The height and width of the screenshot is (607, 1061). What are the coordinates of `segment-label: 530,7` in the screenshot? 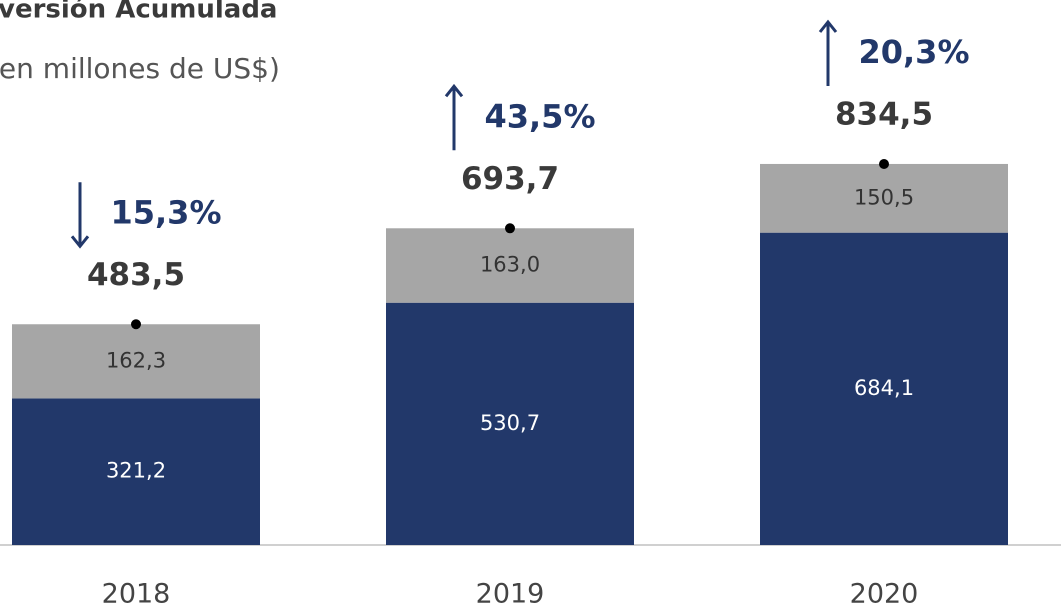 It's located at (510, 423).